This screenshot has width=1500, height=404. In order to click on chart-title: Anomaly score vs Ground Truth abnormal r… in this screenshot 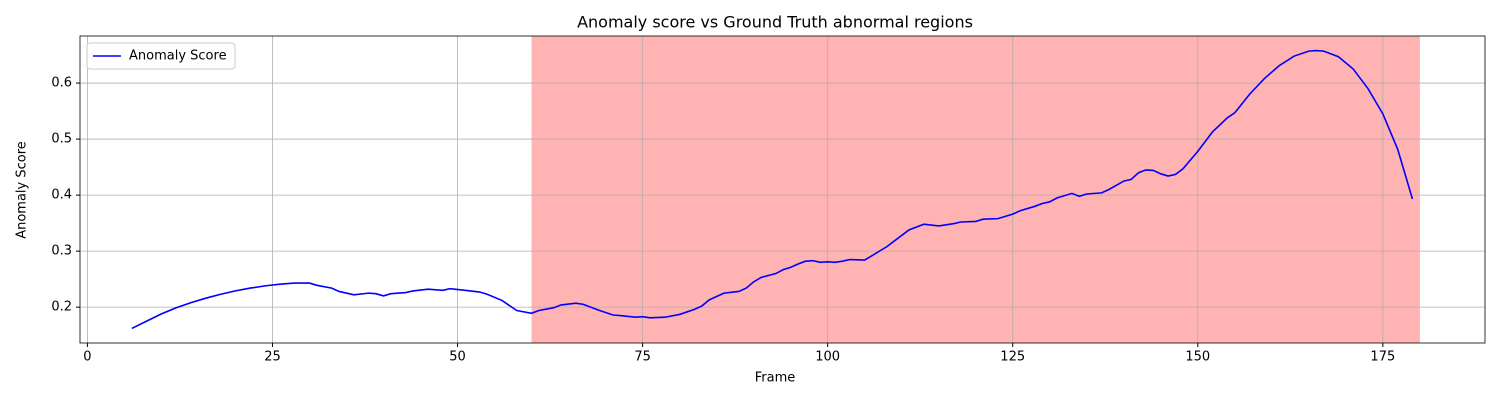, I will do `click(775, 22)`.